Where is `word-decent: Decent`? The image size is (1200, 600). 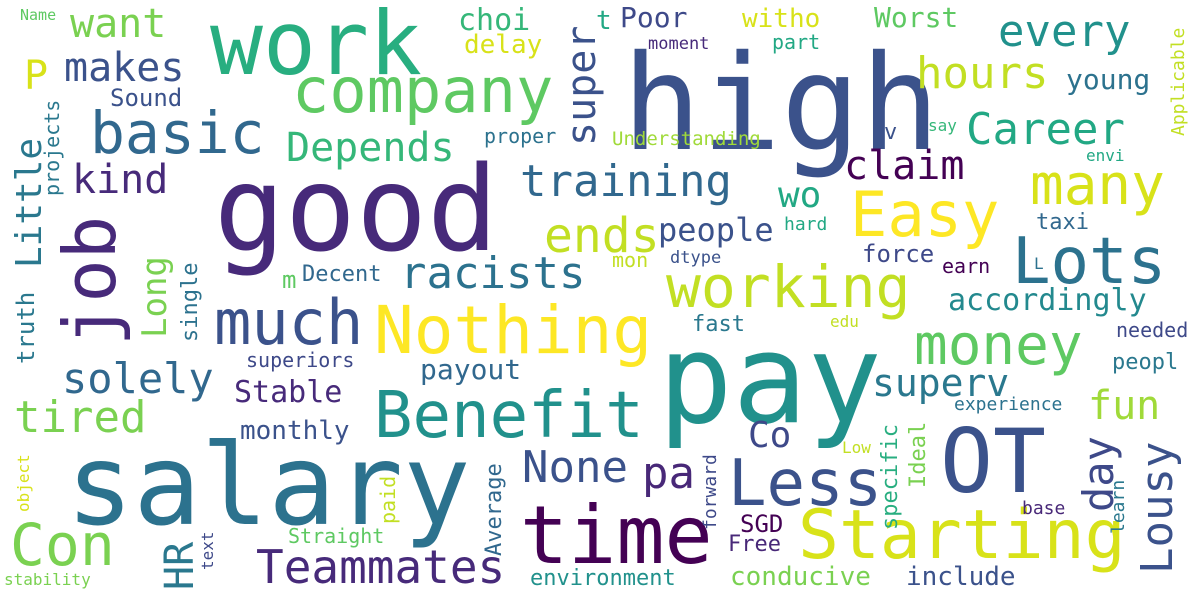 word-decent: Decent is located at coordinates (342, 274).